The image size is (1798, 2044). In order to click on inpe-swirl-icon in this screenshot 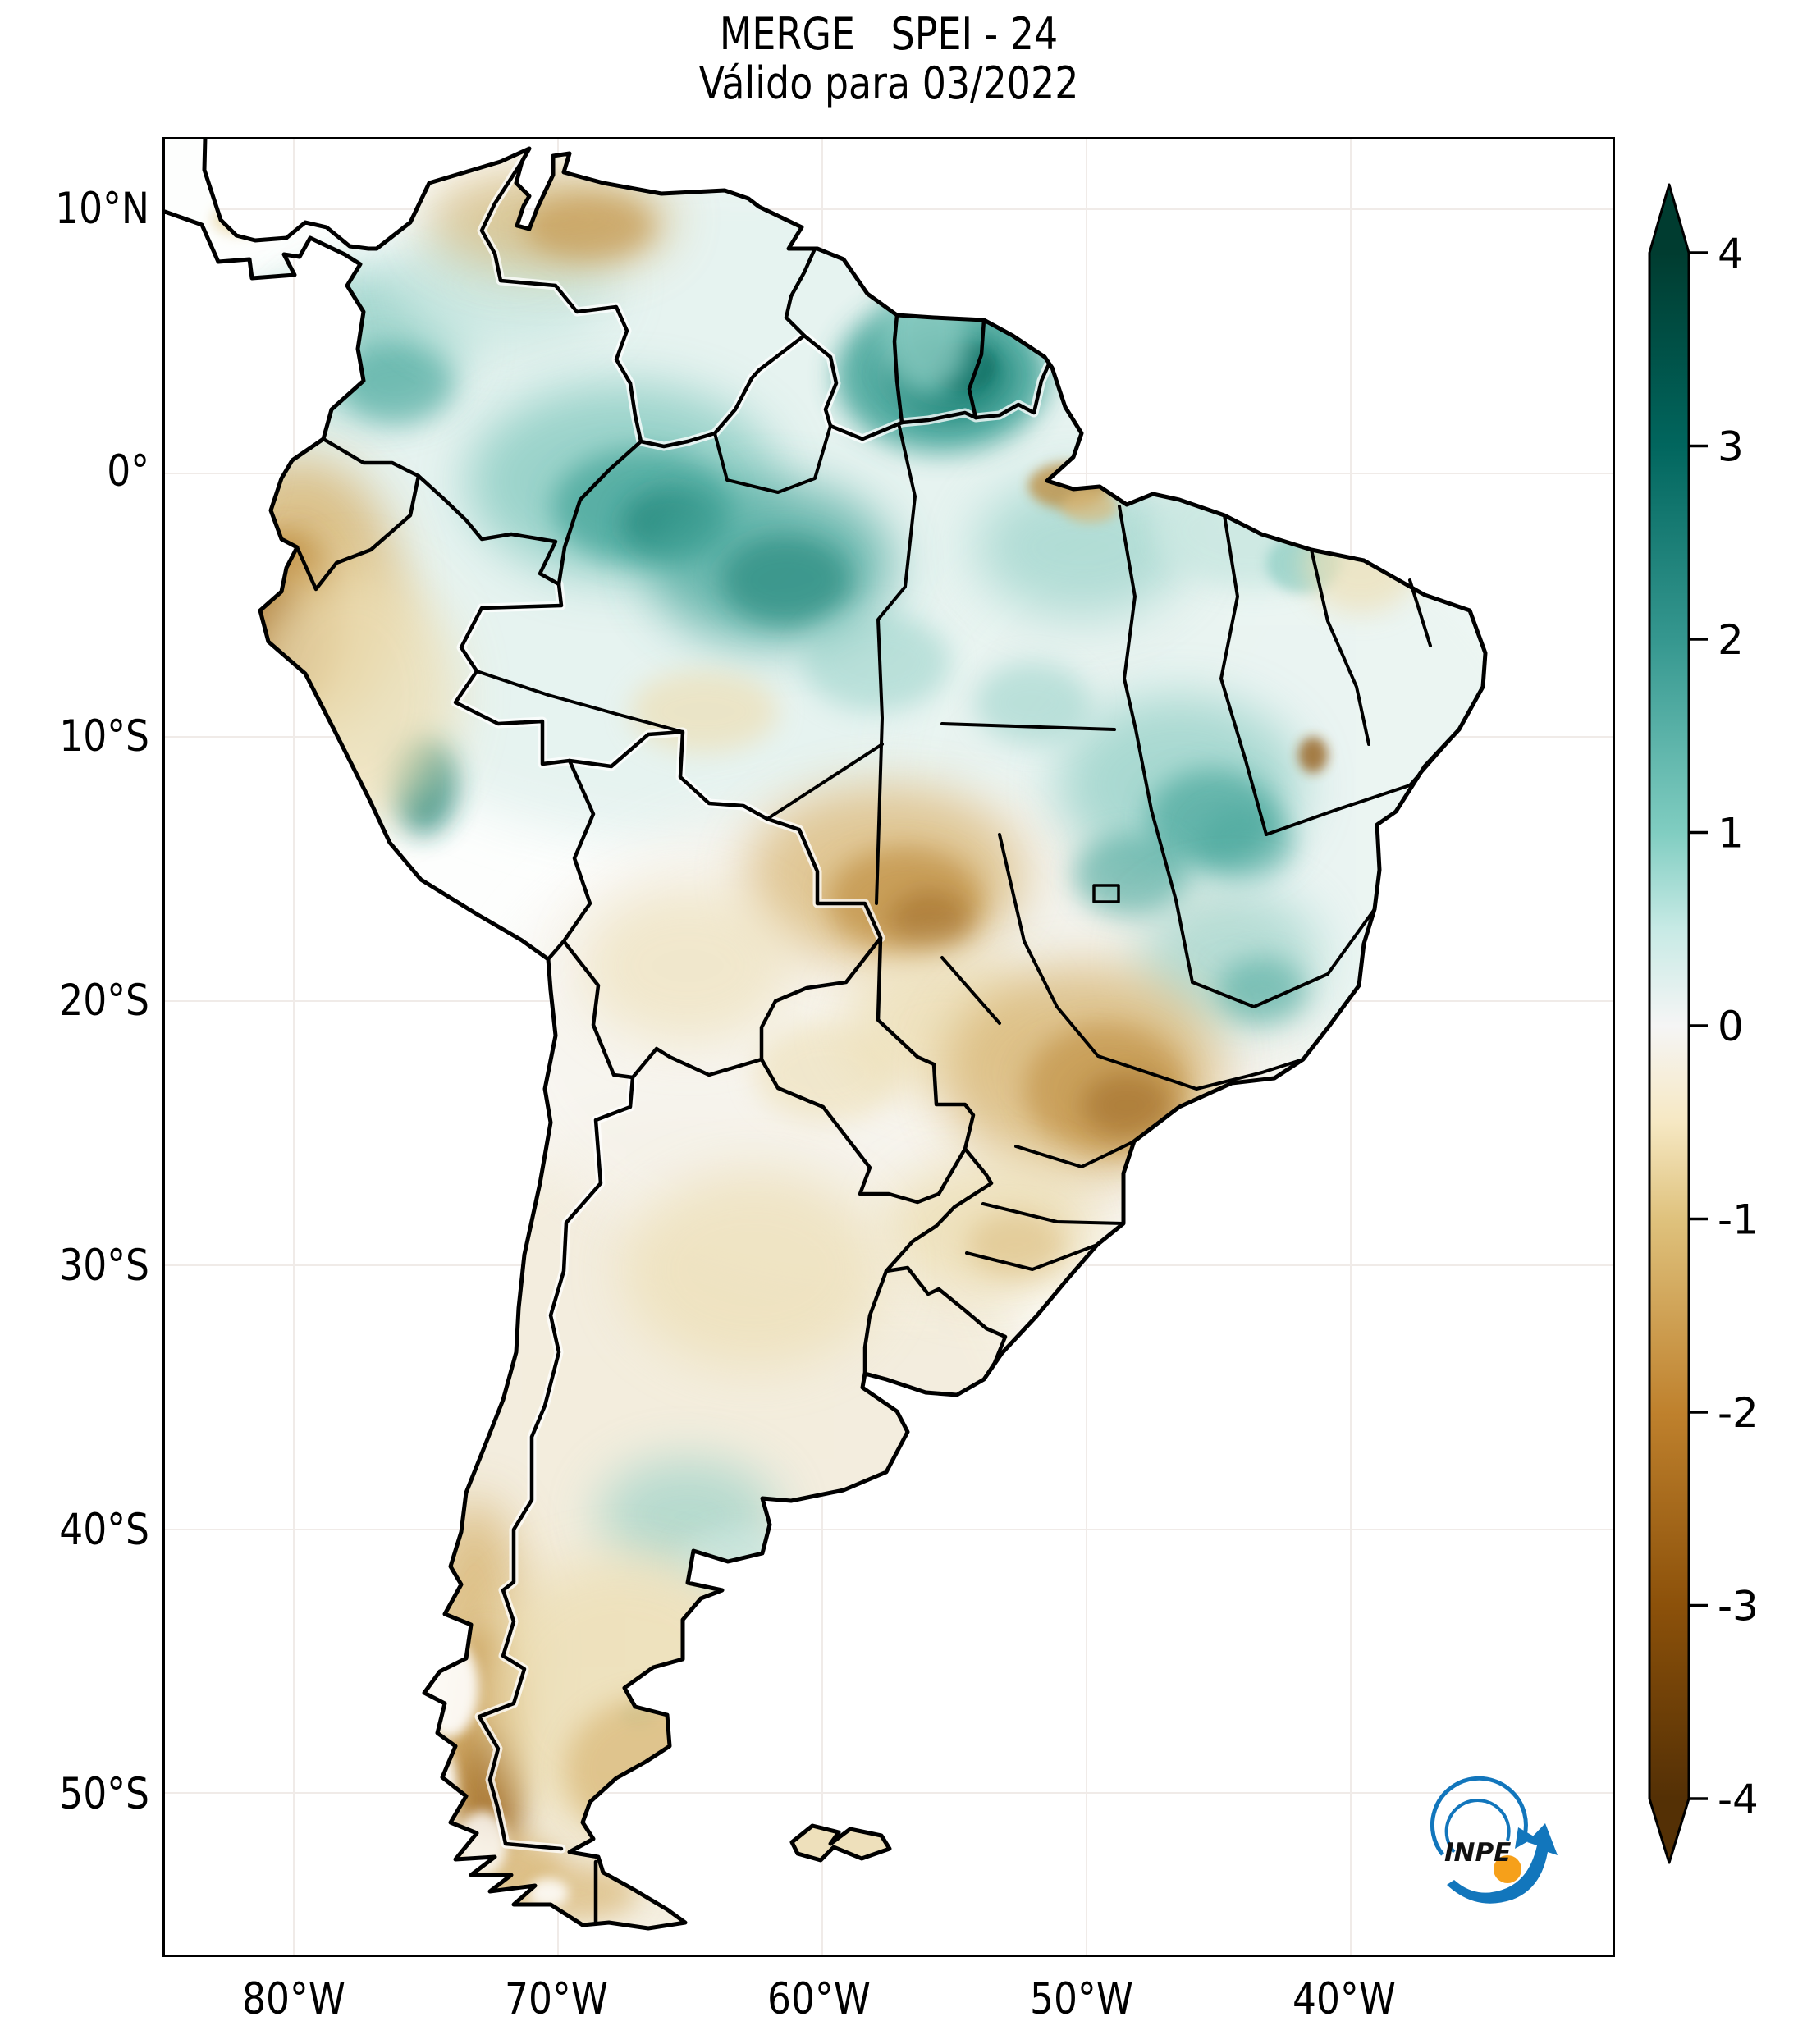, I will do `click(1494, 1840)`.